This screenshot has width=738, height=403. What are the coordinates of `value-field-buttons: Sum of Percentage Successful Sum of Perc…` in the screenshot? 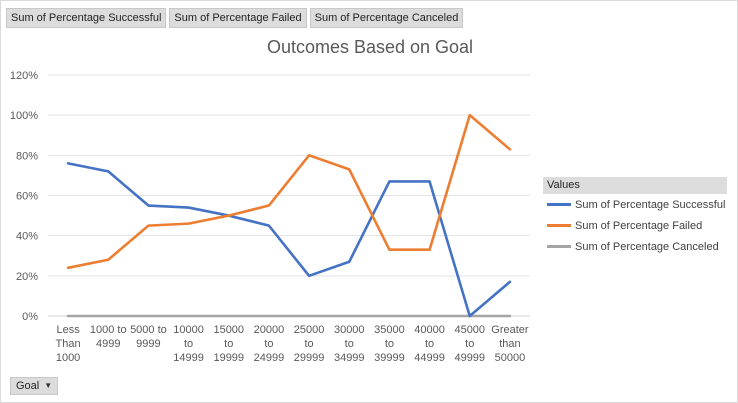 It's located at (235, 18).